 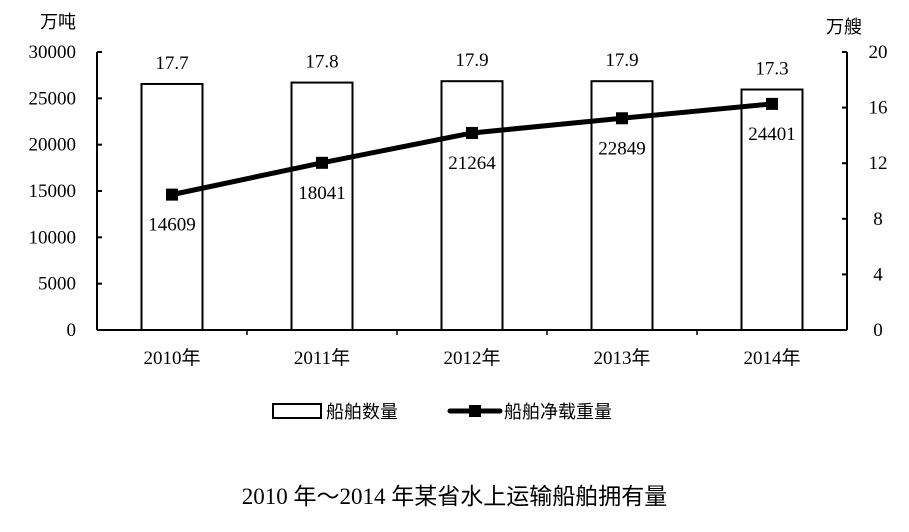 What do you see at coordinates (321, 62) in the screenshot?
I see `bar-value-label: 17.8` at bounding box center [321, 62].